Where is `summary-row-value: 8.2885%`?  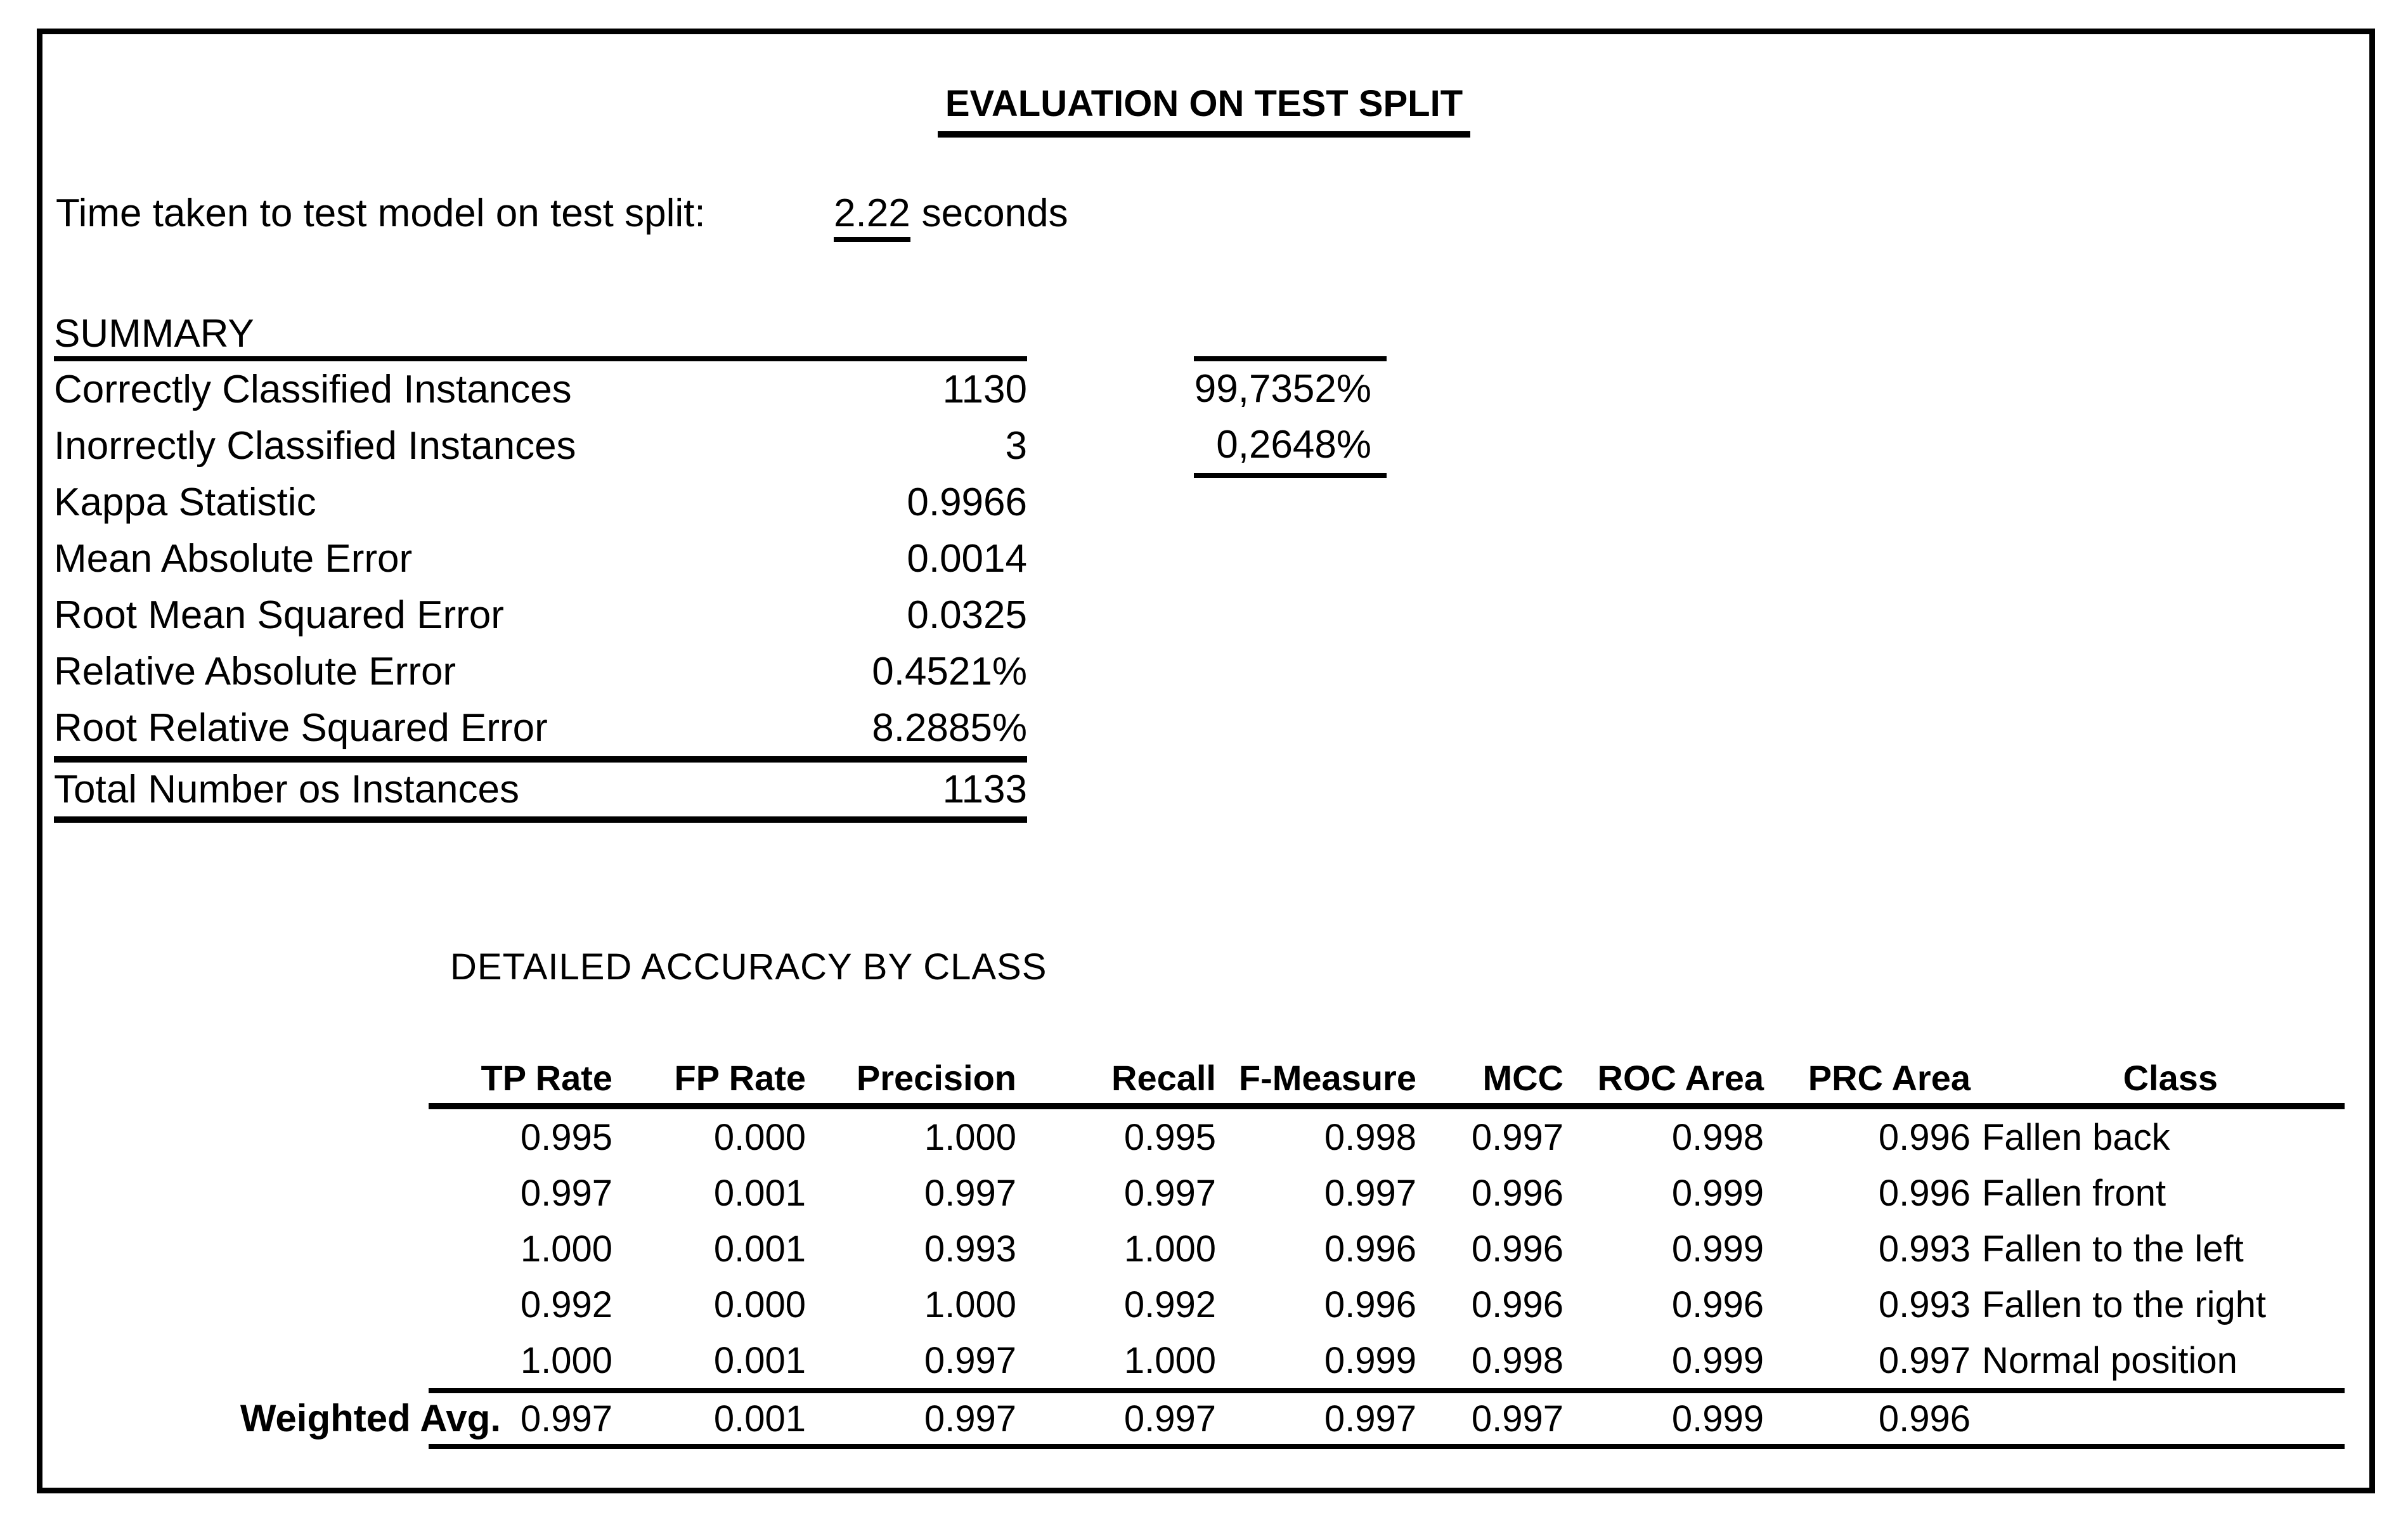 summary-row-value: 8.2885% is located at coordinates (950, 728).